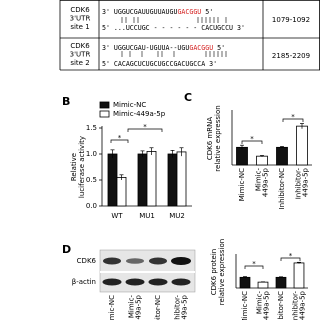 This screenshot has width=320, height=320. What do you see at coordinates (66, 101) in the screenshot?
I see `panel-label: B` at bounding box center [66, 101].